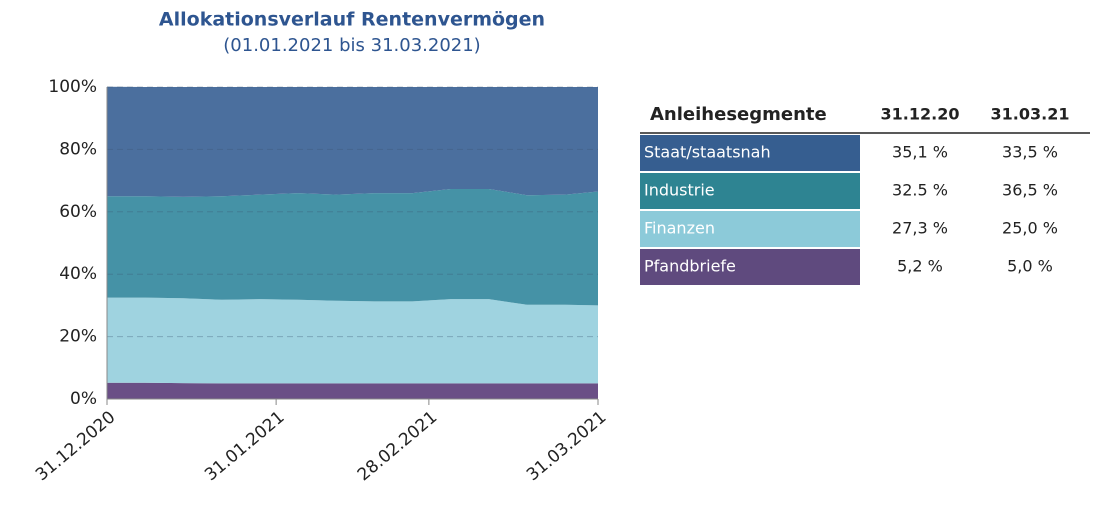  What do you see at coordinates (690, 266) in the screenshot?
I see `table-cell: Pfandbriefe` at bounding box center [690, 266].